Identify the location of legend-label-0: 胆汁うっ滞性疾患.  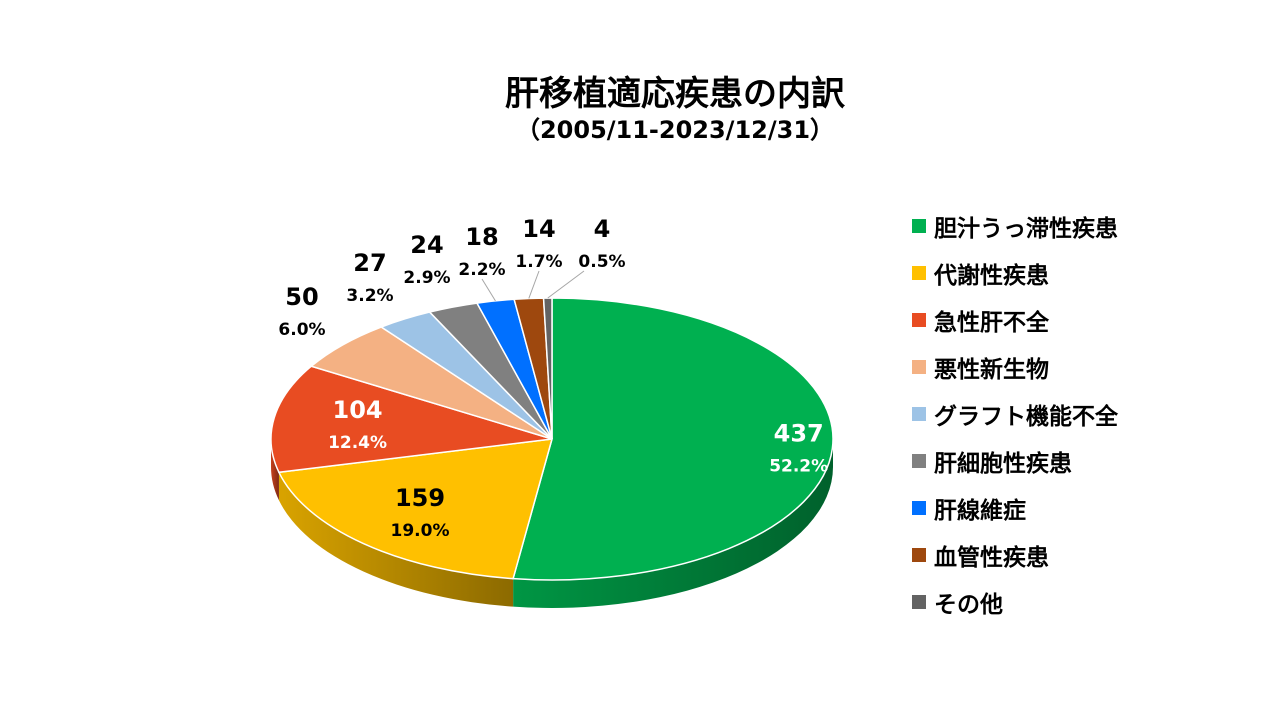
(1026, 228).